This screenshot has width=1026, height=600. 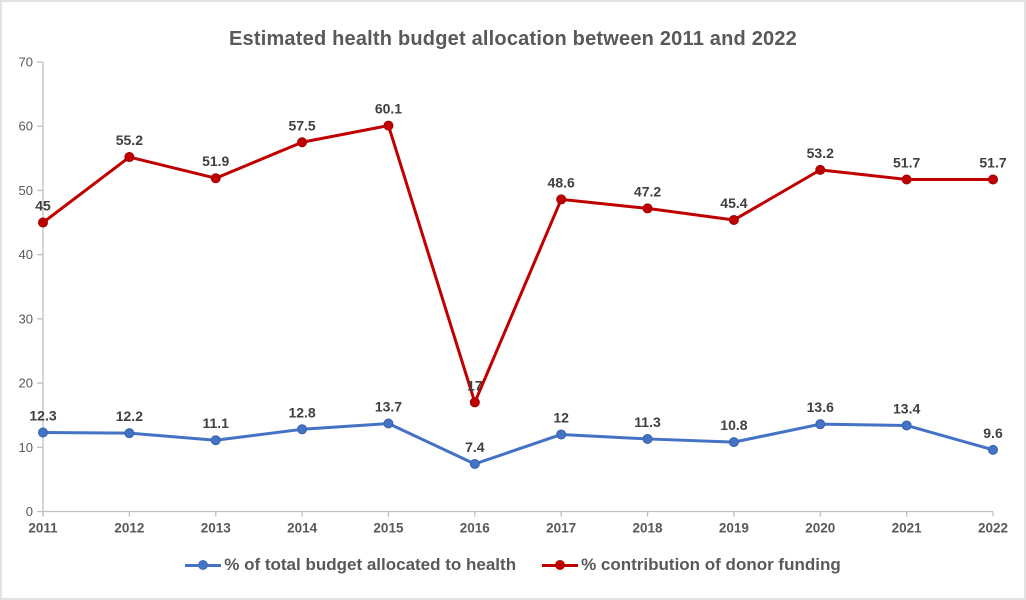 I want to click on data-label: 12.8, so click(x=301, y=412).